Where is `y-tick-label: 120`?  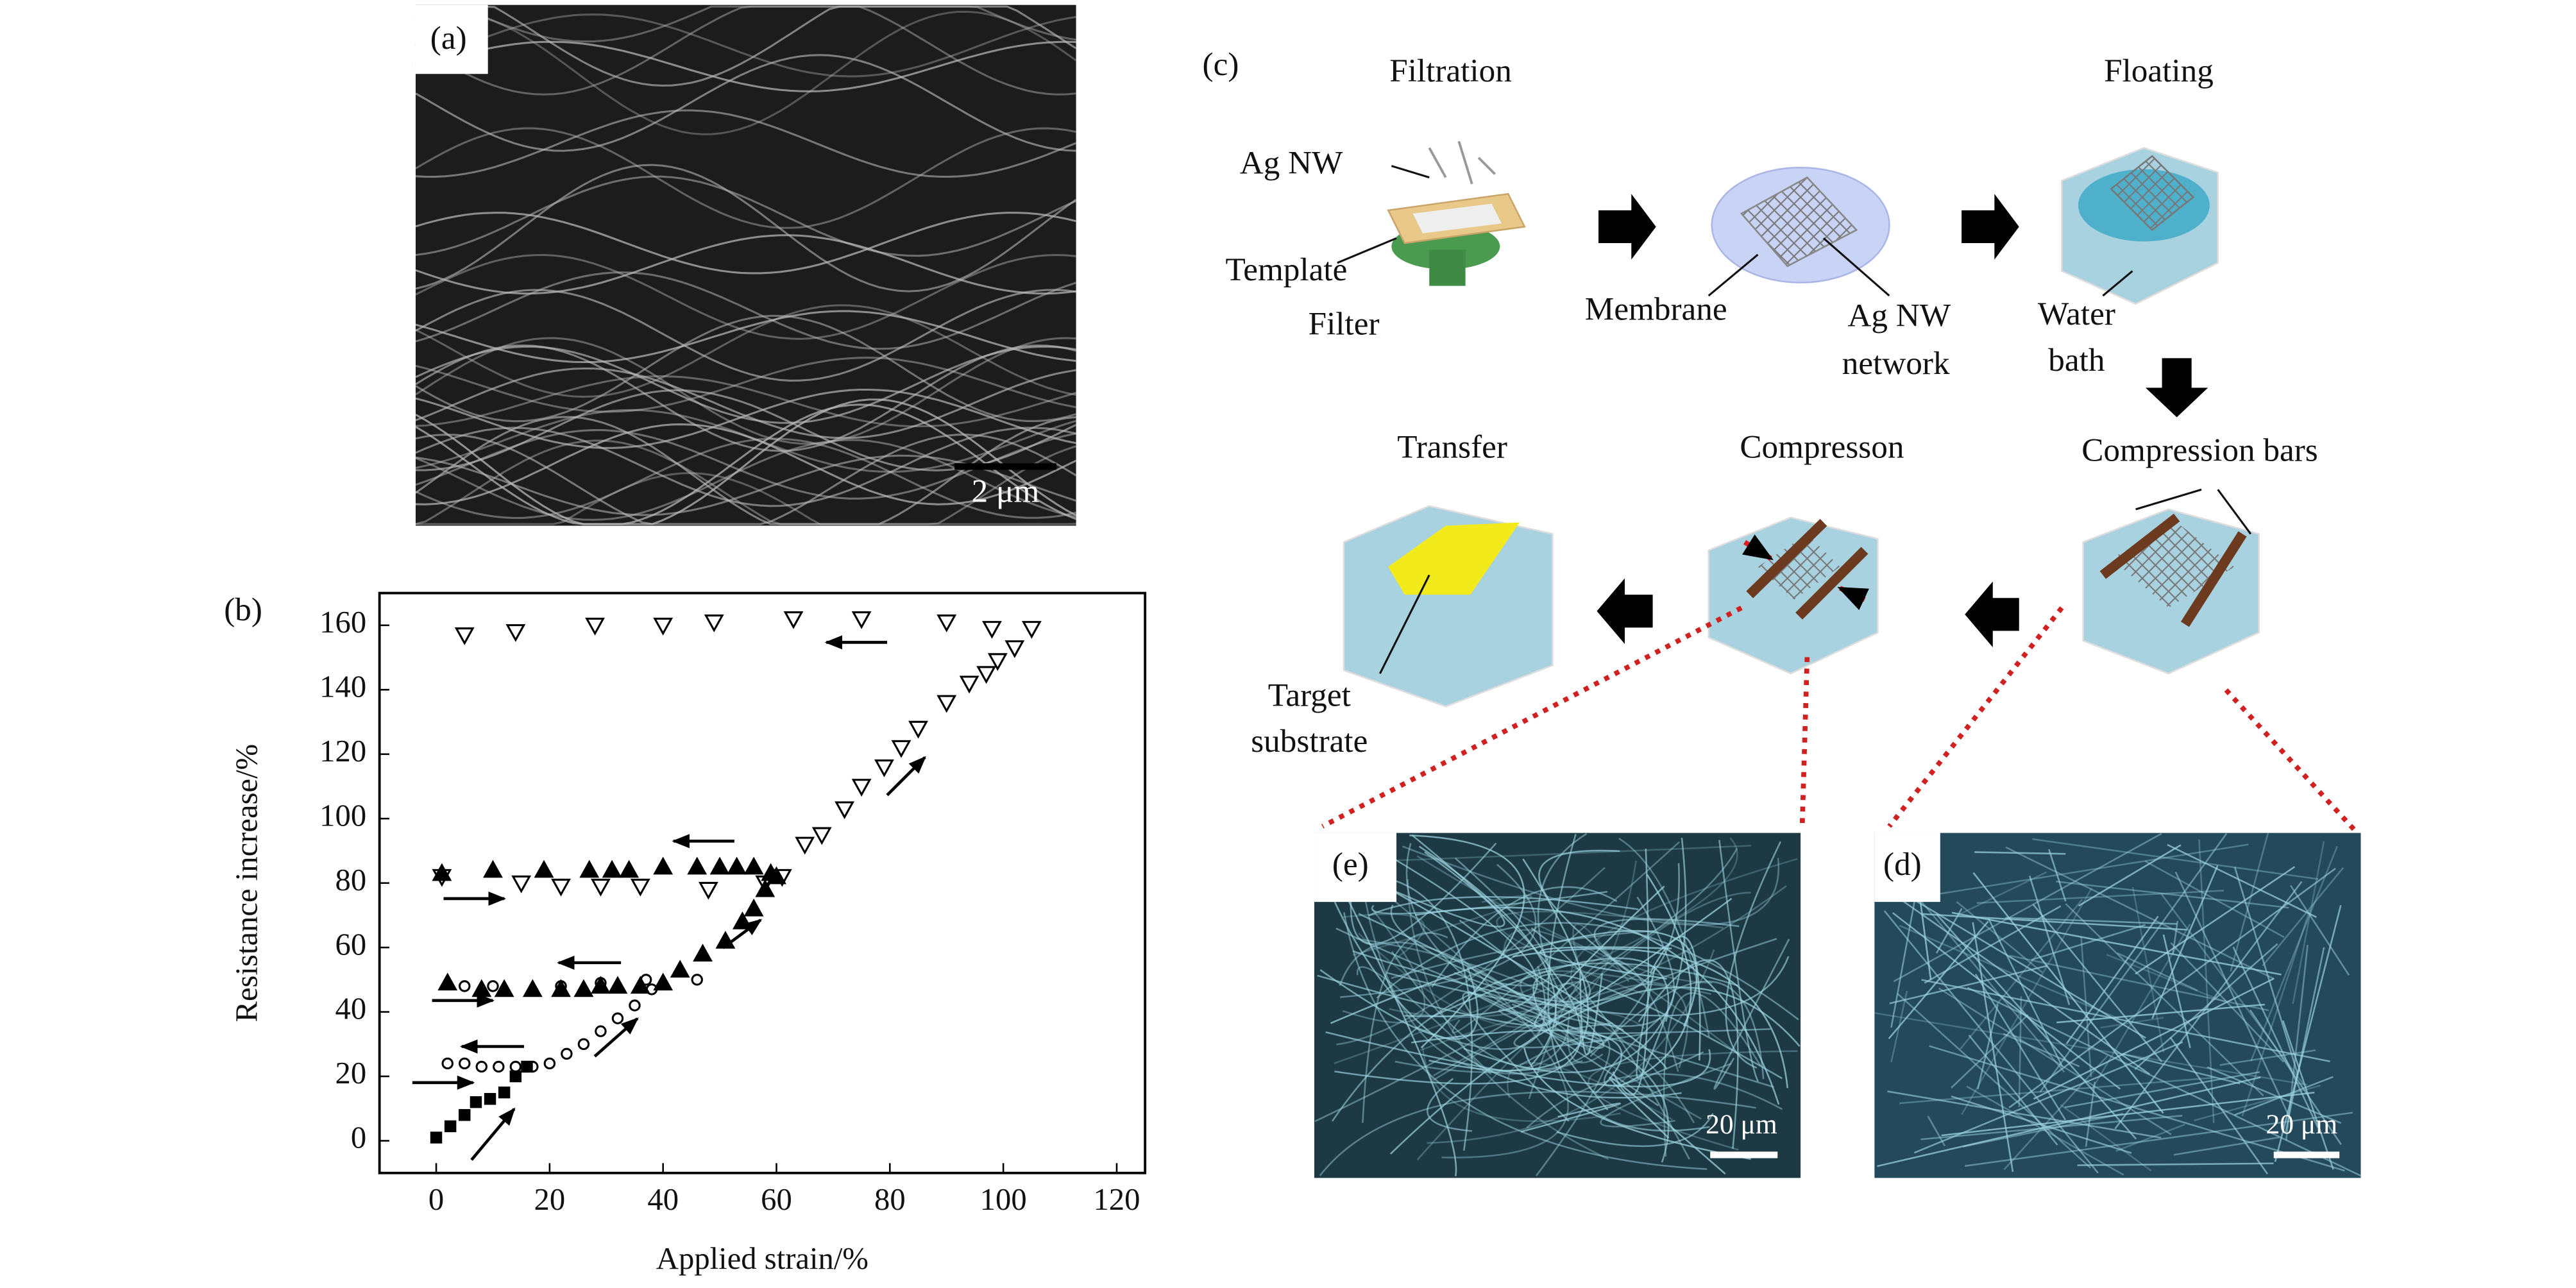 y-tick-label: 120 is located at coordinates (342, 751).